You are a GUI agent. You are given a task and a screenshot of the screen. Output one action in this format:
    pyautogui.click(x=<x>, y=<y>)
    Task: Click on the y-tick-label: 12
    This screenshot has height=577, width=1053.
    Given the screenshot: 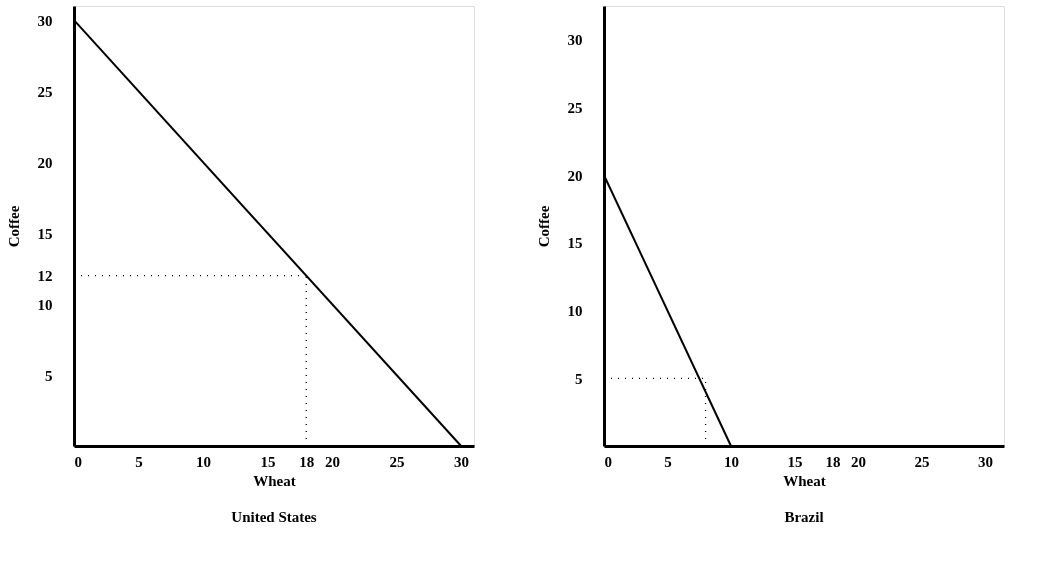 What is the action you would take?
    pyautogui.click(x=45, y=276)
    